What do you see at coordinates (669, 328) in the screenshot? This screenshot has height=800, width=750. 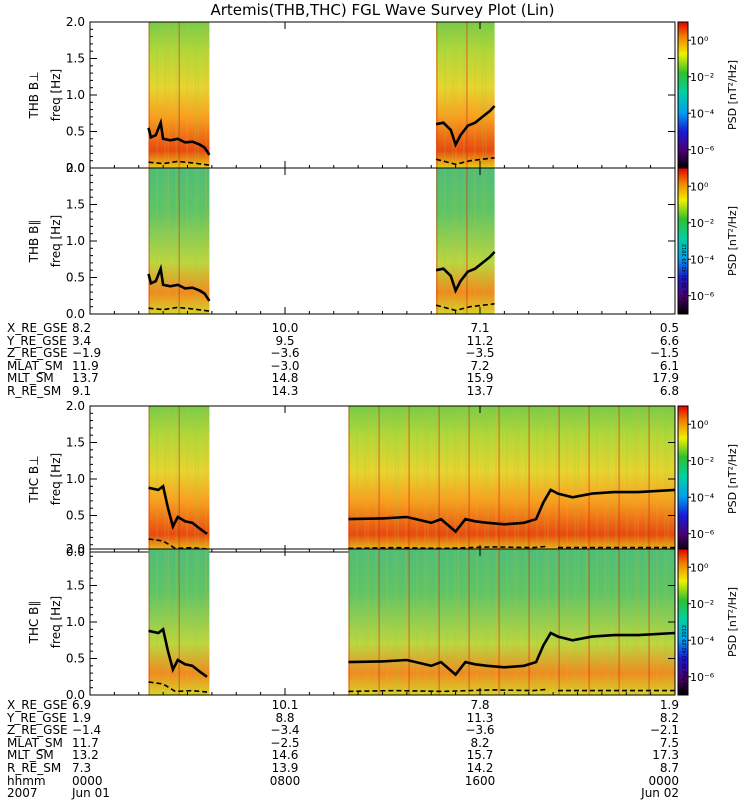 I see `ephemeris-value: 0.5` at bounding box center [669, 328].